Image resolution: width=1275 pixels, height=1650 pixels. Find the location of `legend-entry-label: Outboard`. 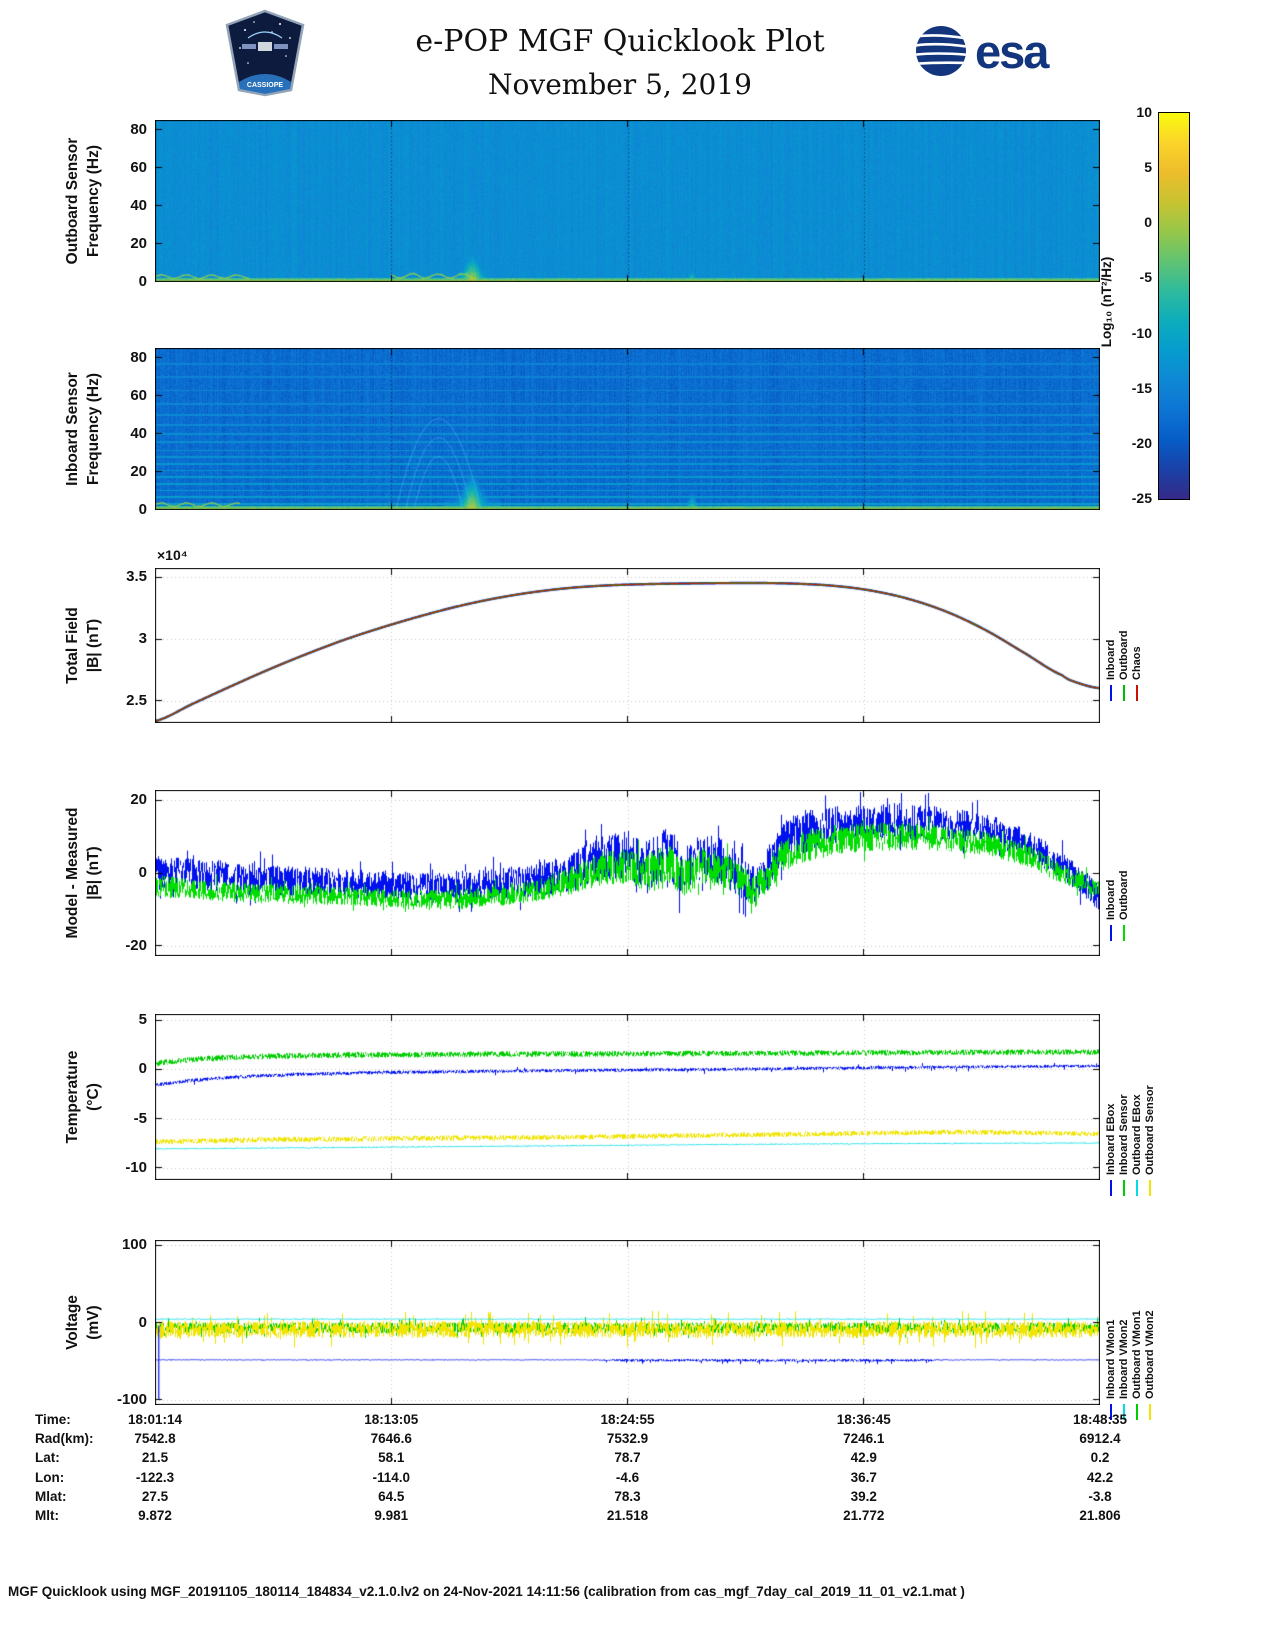

legend-entry-label: Outboard is located at coordinates (1123, 895).